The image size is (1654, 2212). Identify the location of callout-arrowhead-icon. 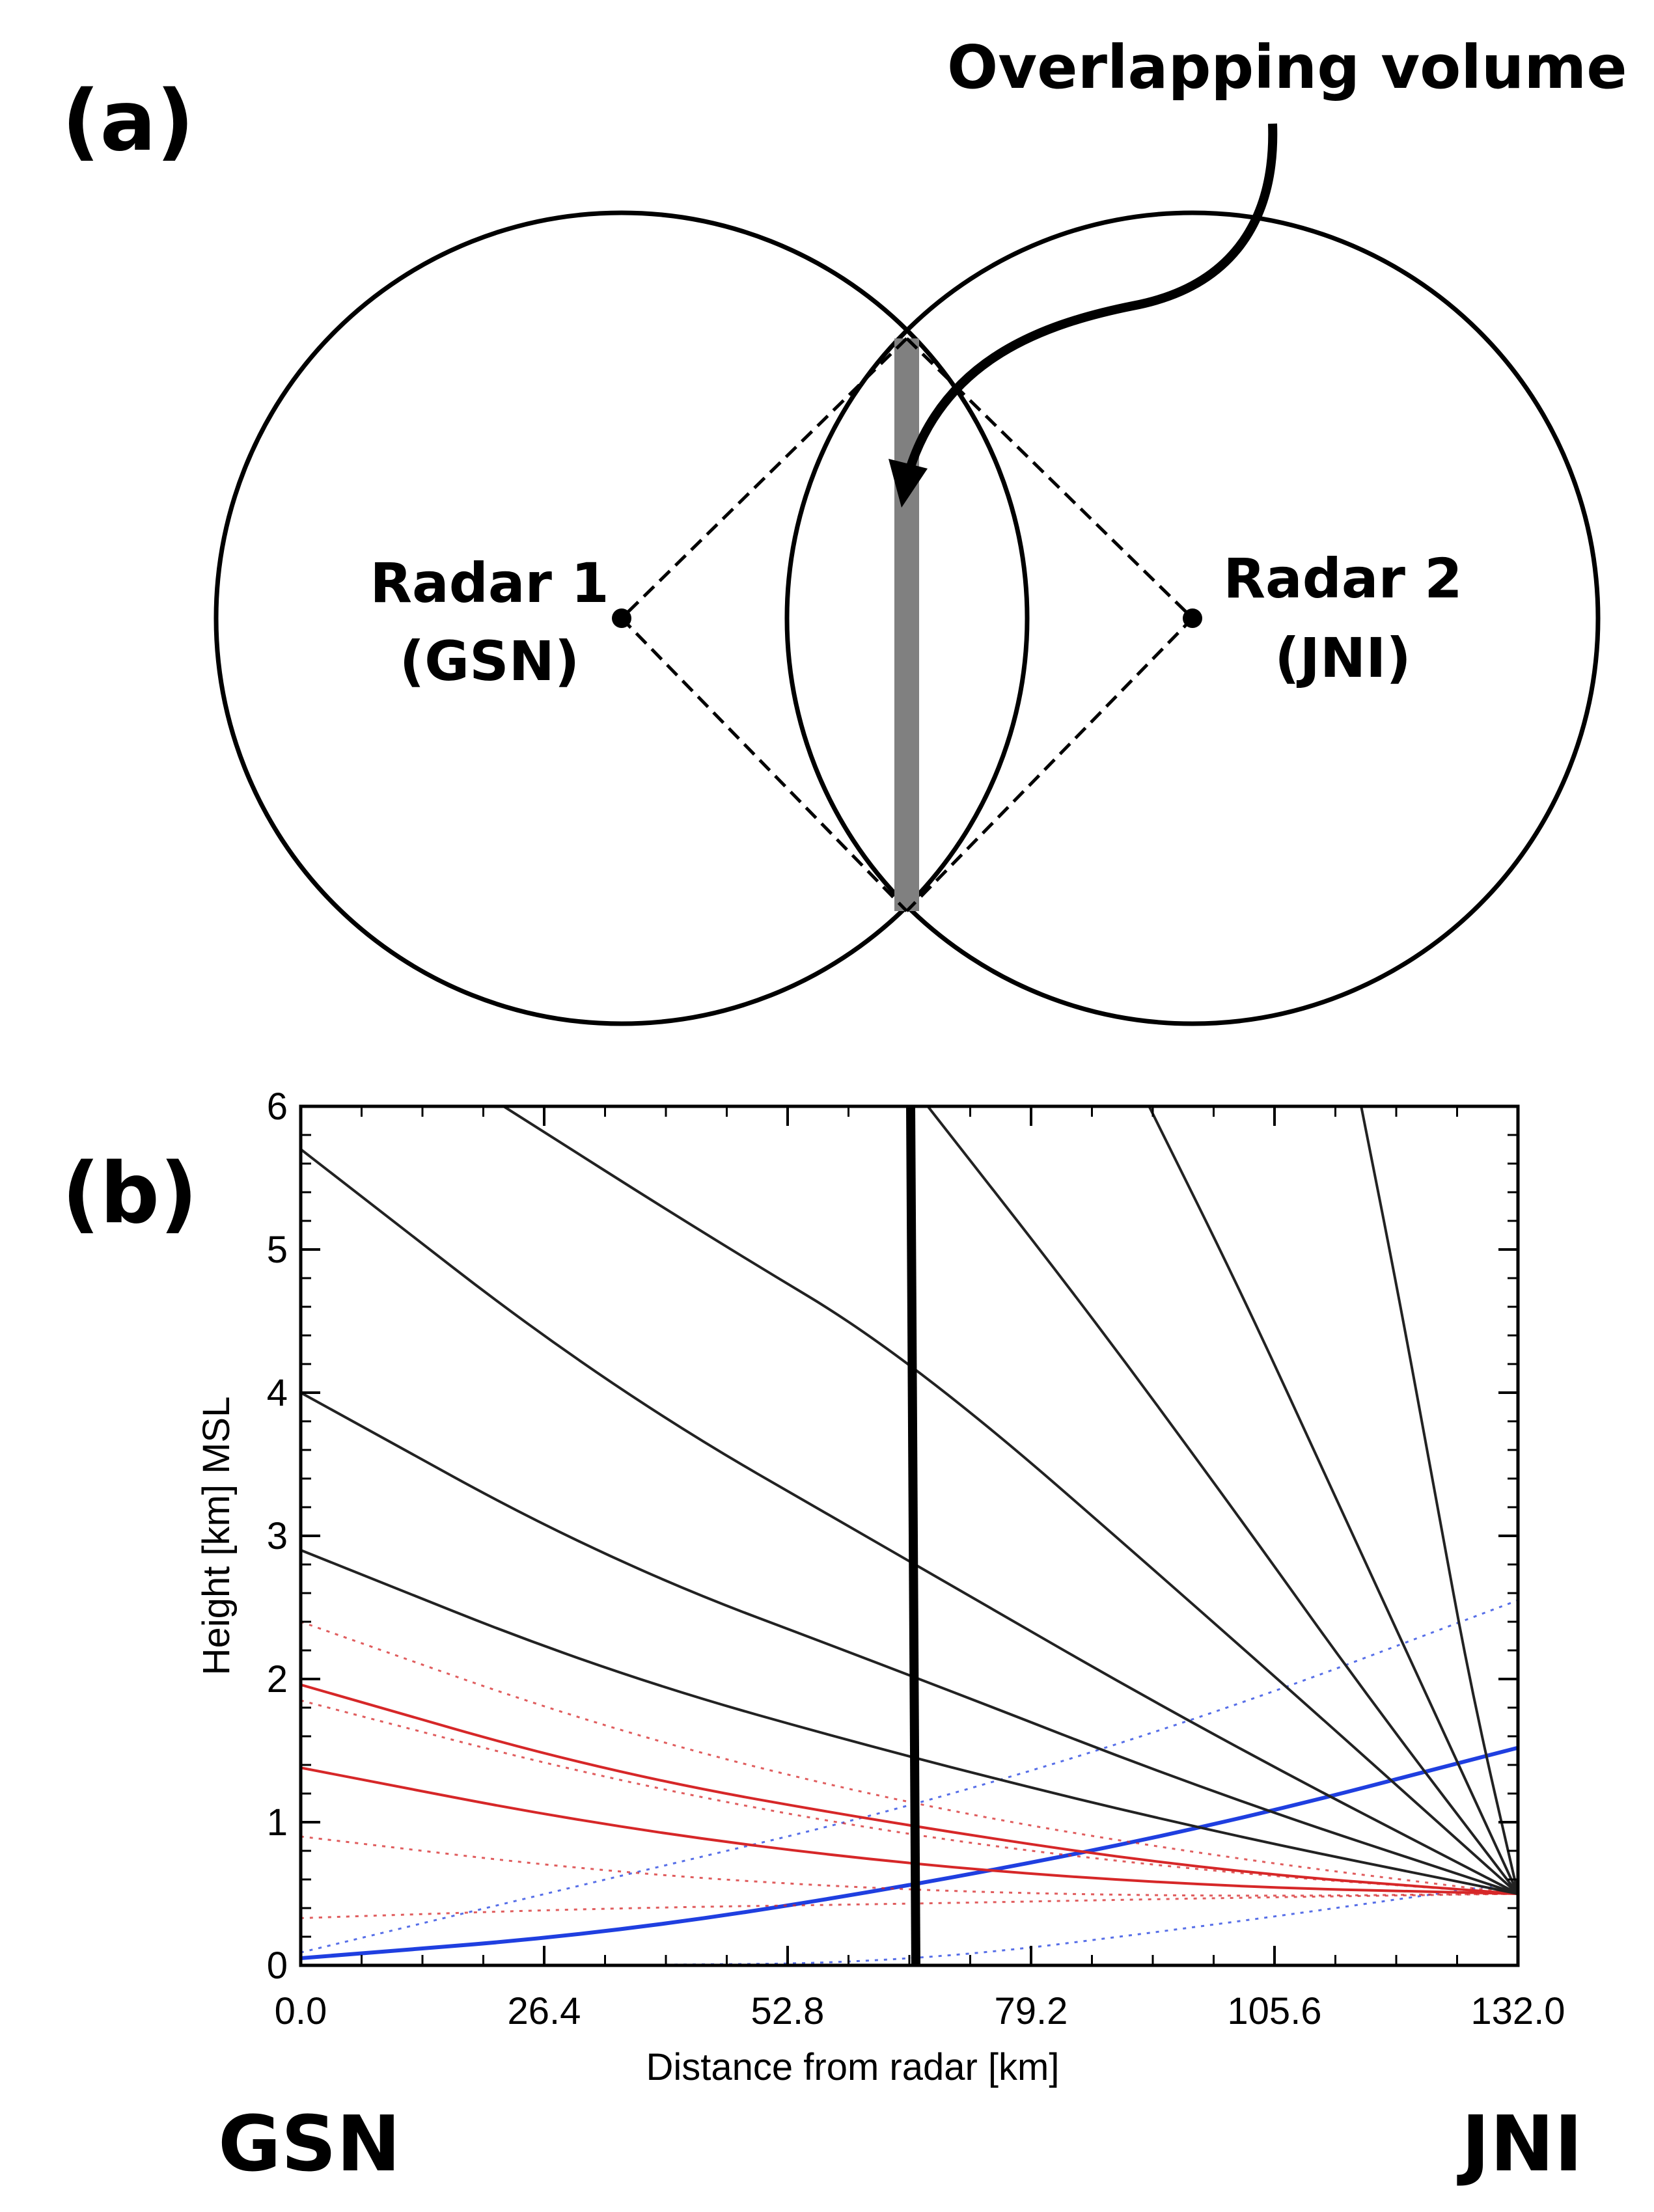
(908, 483).